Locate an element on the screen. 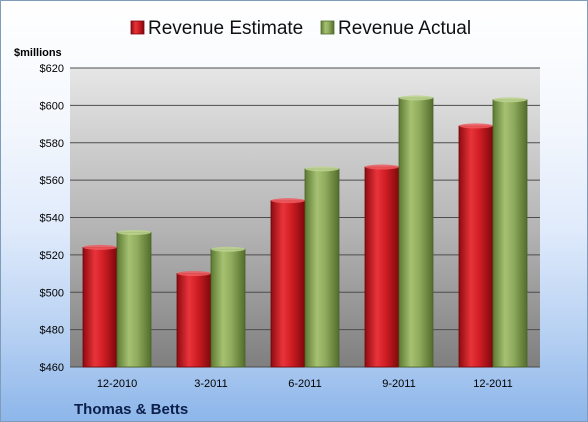  x-tick-label: 12-2011 is located at coordinates (493, 384).